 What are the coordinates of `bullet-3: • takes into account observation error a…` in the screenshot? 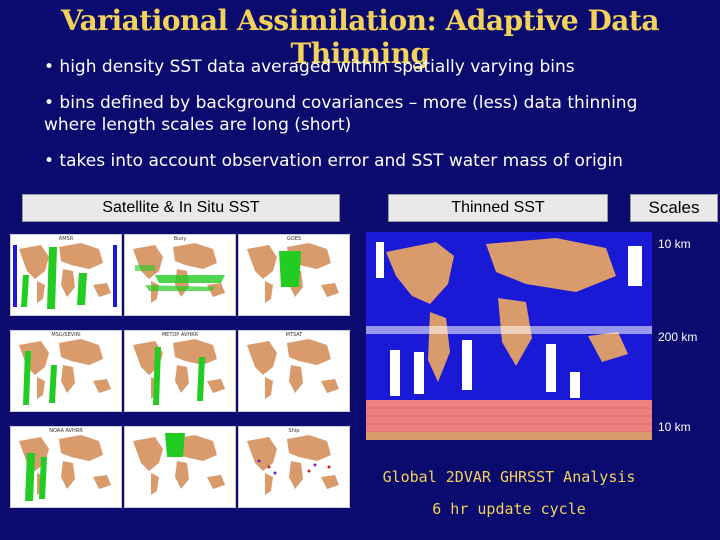 It's located at (333, 161).